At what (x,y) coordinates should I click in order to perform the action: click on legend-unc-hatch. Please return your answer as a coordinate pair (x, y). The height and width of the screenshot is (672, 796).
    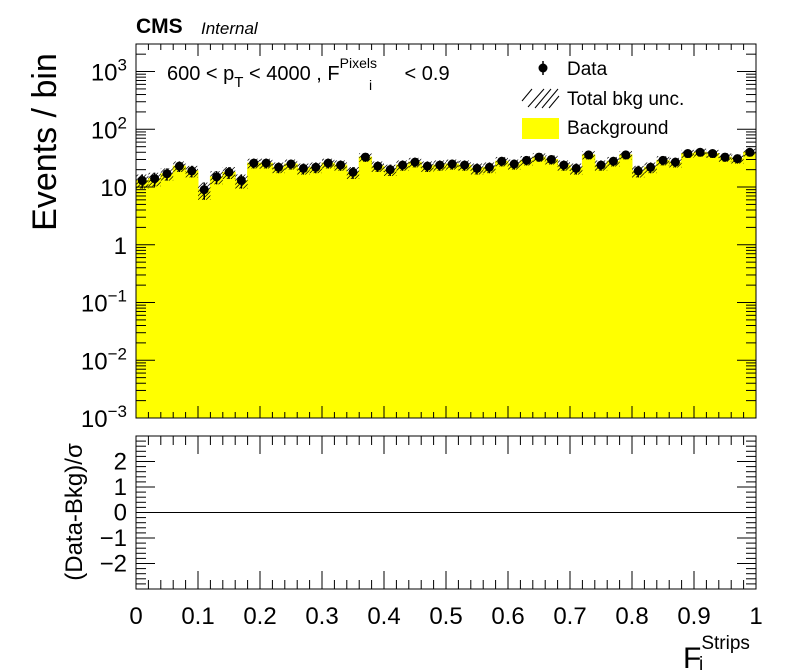
    Looking at the image, I should click on (540, 98).